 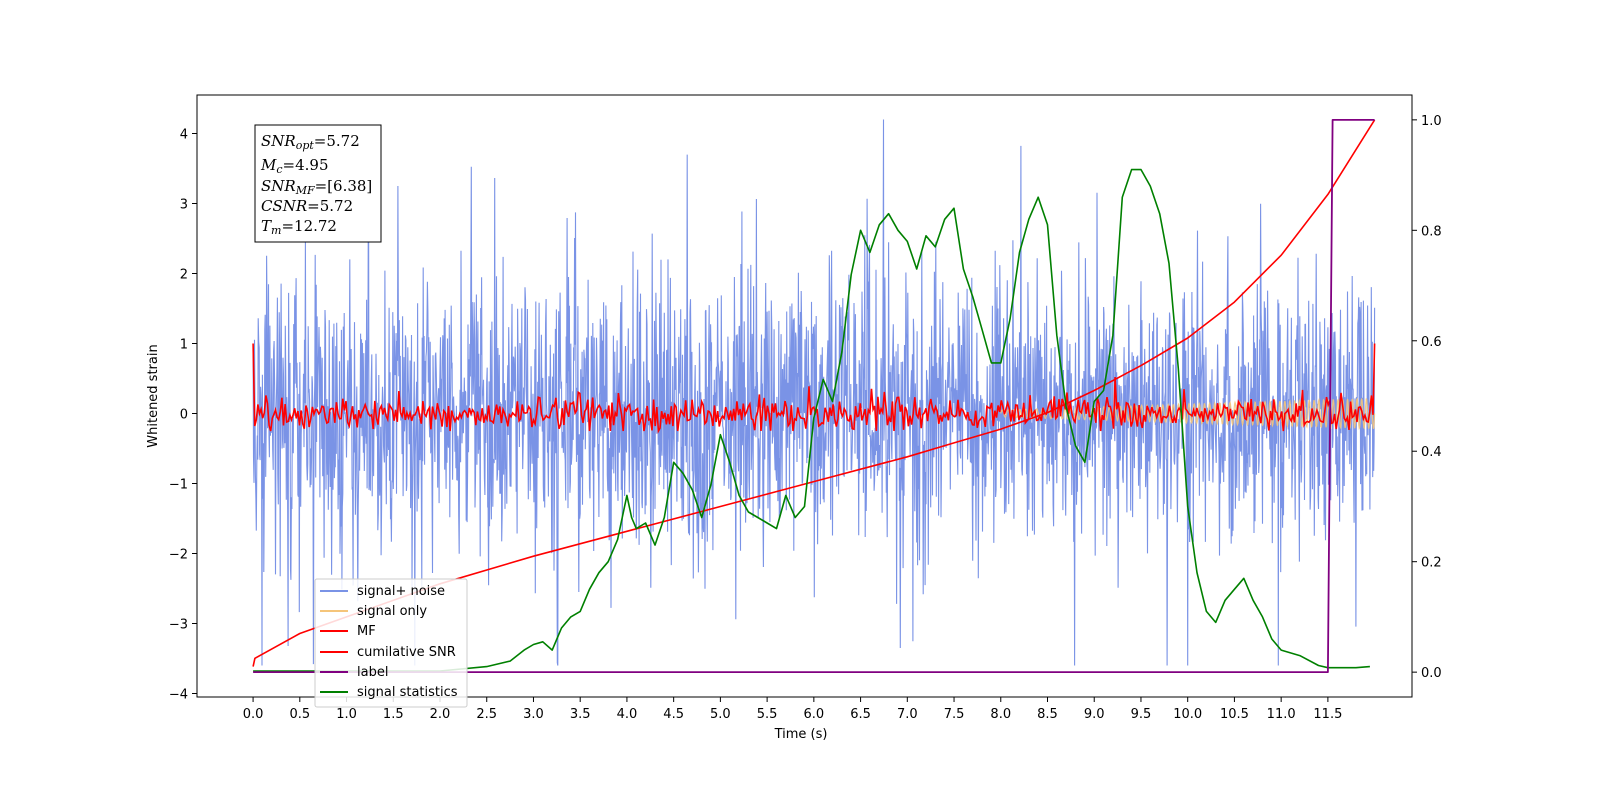 What do you see at coordinates (184, 345) in the screenshot?
I see `y-tick-label: 1` at bounding box center [184, 345].